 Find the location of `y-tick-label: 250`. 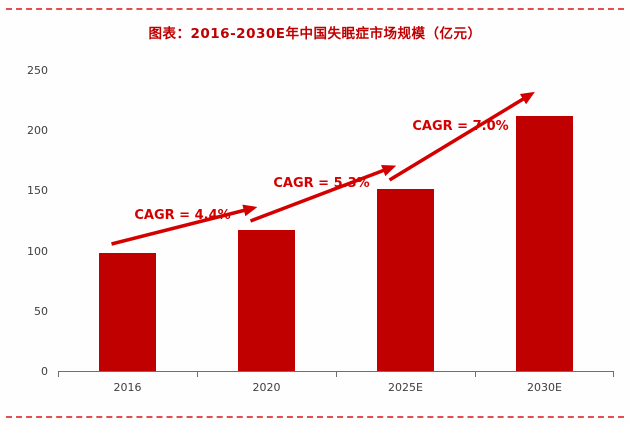

y-tick-label: 250 is located at coordinates (37, 70).